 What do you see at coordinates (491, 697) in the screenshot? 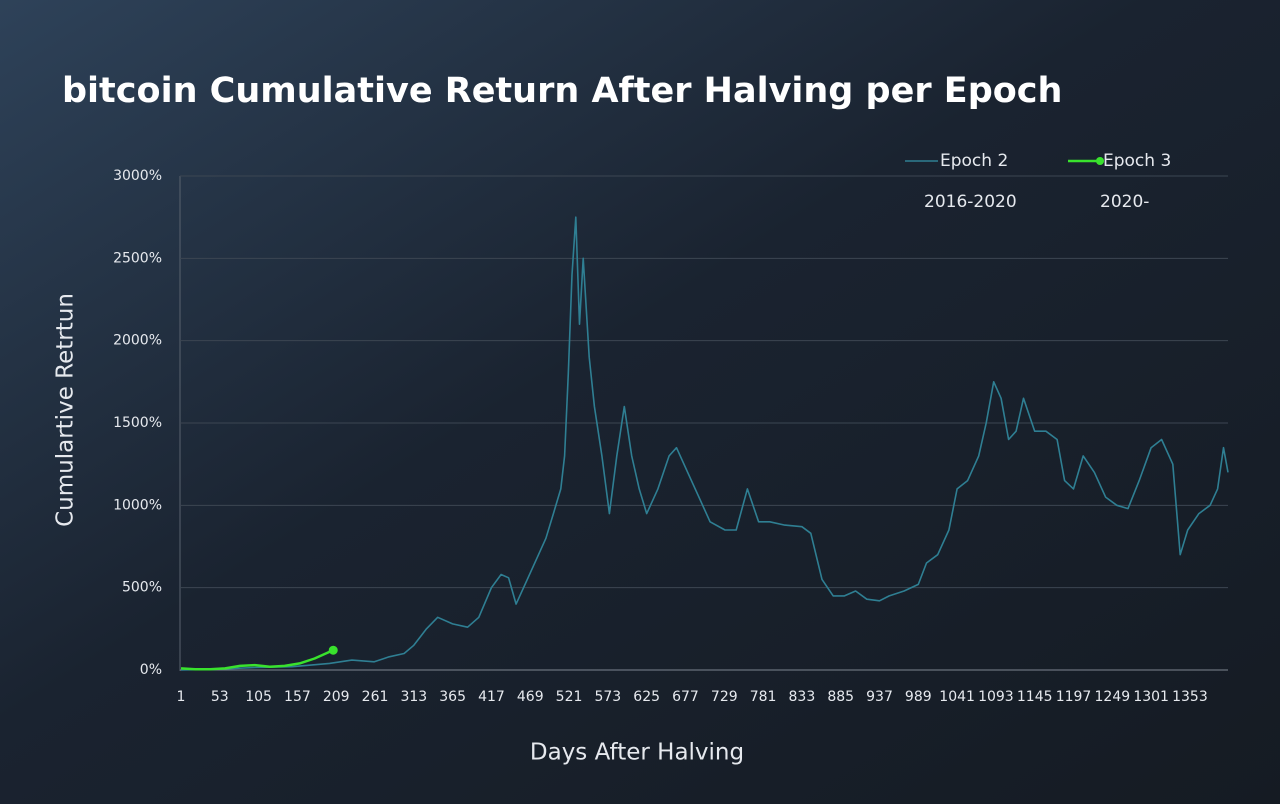
I see `x-tick-label: 417` at bounding box center [491, 697].